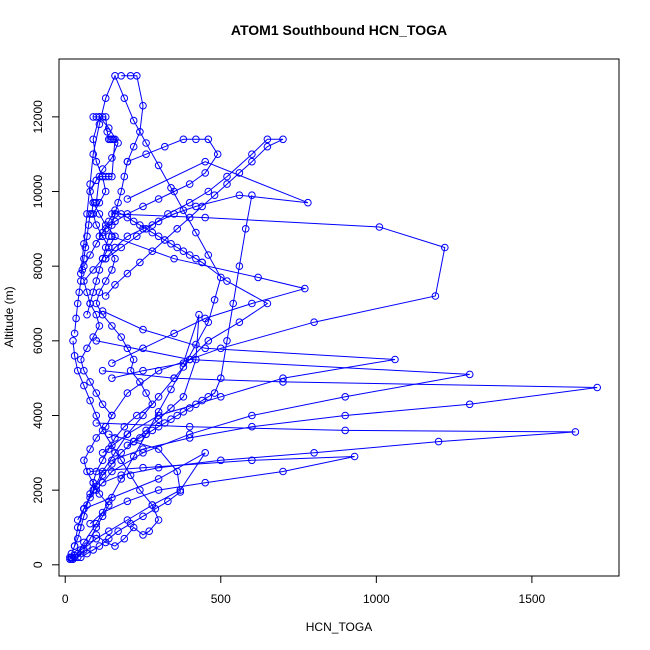 The height and width of the screenshot is (650, 650). Describe the element at coordinates (38, 117) in the screenshot. I see `y-tick-label: 12000` at that location.